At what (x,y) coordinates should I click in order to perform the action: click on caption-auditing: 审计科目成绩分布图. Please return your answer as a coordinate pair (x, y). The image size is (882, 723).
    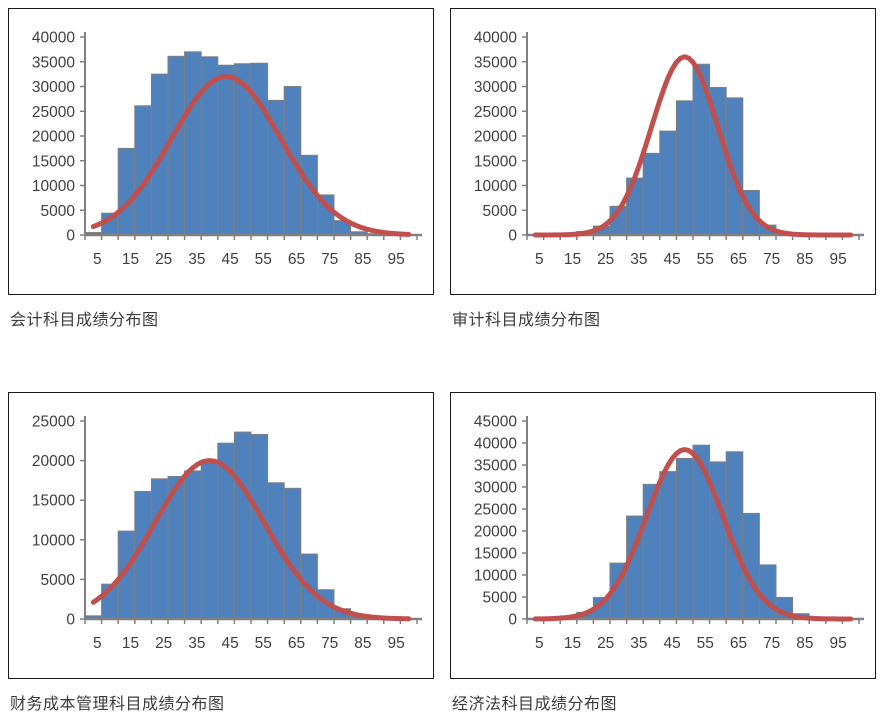
    Looking at the image, I should click on (526, 320).